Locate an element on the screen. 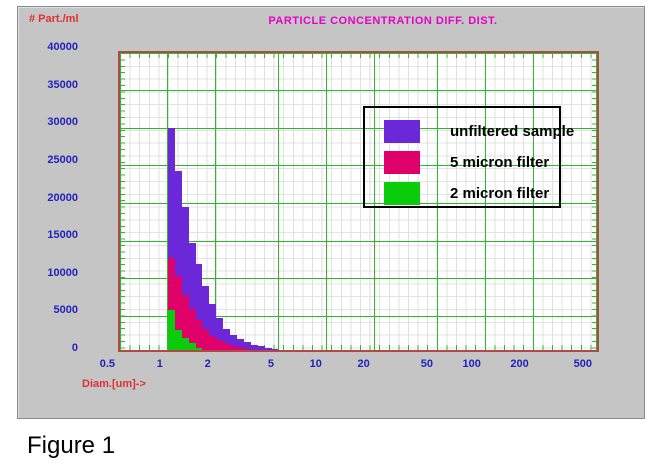 This screenshot has height=471, width=650. legend-swatch-unfiltered-sample is located at coordinates (402, 131).